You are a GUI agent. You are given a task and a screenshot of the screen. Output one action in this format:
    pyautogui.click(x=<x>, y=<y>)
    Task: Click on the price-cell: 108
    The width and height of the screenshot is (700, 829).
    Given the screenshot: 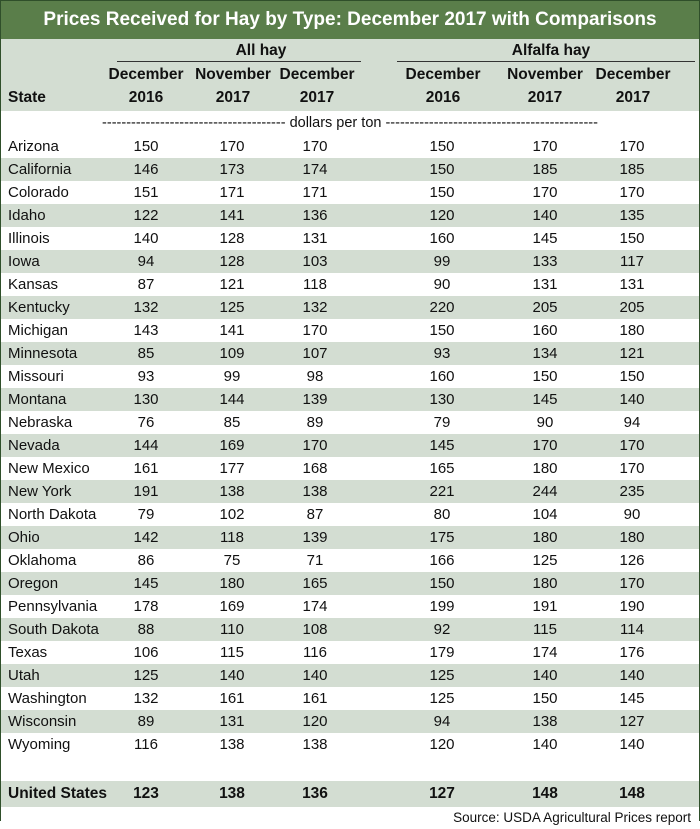 What is the action you would take?
    pyautogui.click(x=315, y=629)
    